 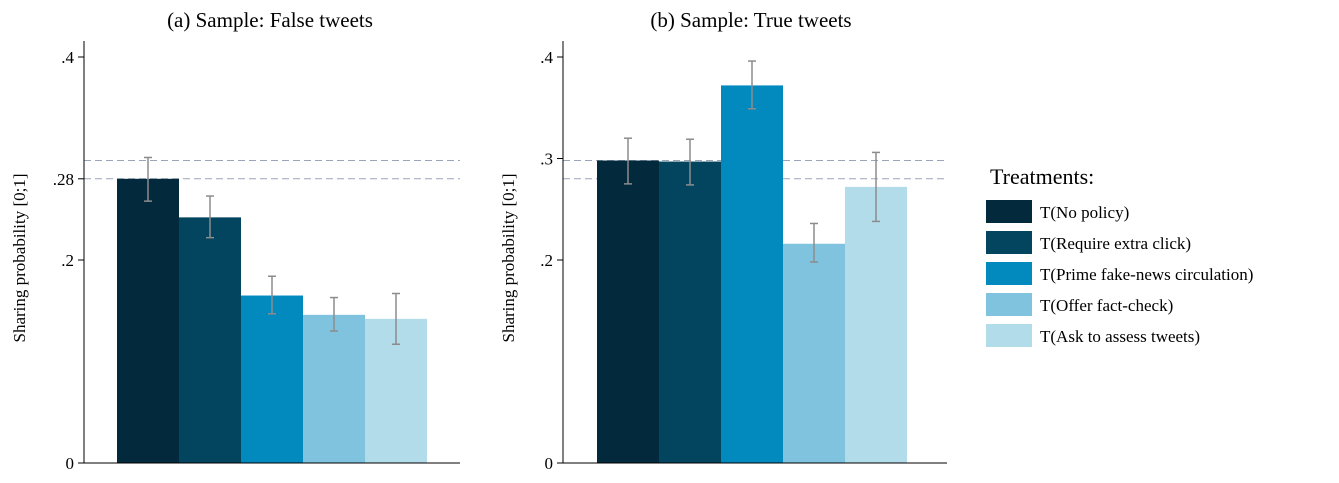 I want to click on legend-item: T(Ask to assess tweets), so click(x=1093, y=335).